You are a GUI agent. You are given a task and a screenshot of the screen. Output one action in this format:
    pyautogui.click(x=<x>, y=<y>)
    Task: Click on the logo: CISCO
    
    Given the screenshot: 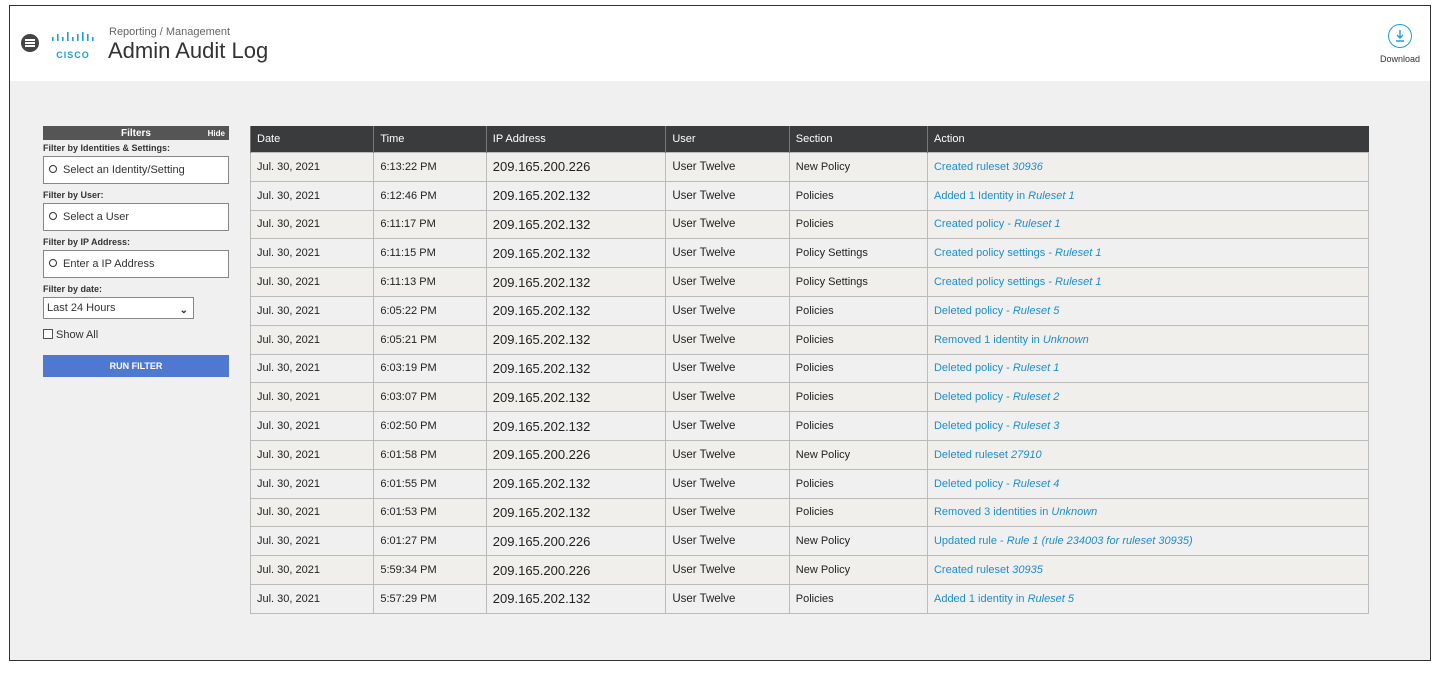 What is the action you would take?
    pyautogui.click(x=73, y=45)
    